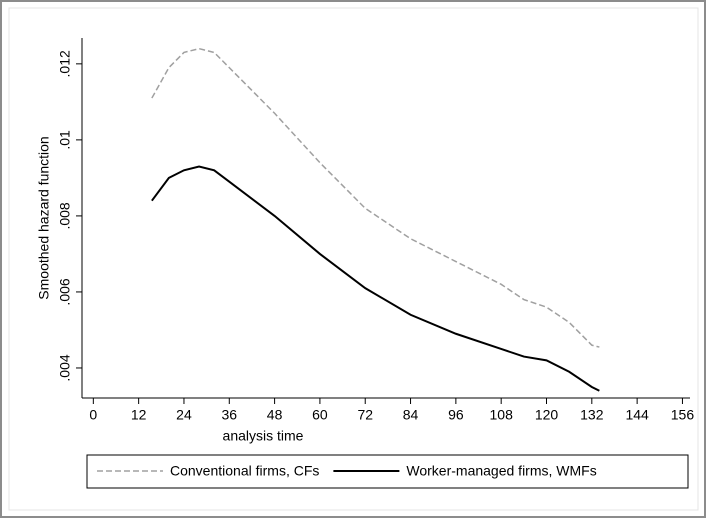 This screenshot has width=706, height=518. What do you see at coordinates (244, 471) in the screenshot?
I see `legend-label: Conventional firms, CFs` at bounding box center [244, 471].